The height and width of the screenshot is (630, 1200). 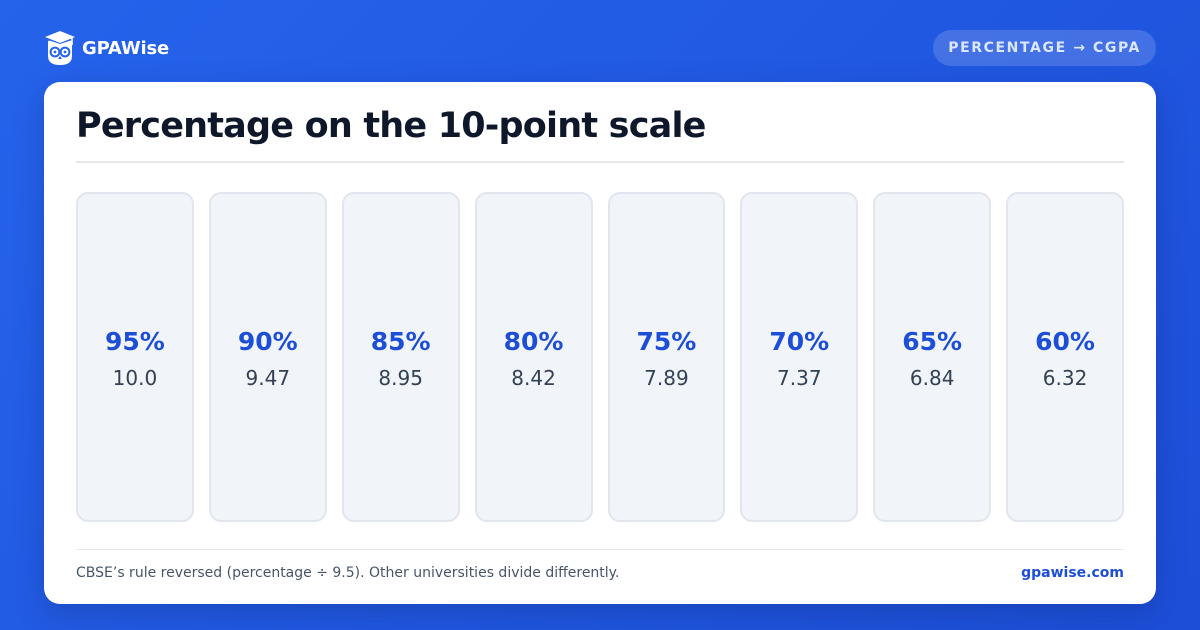 What do you see at coordinates (267, 341) in the screenshot?
I see `tile-percentage: 90%` at bounding box center [267, 341].